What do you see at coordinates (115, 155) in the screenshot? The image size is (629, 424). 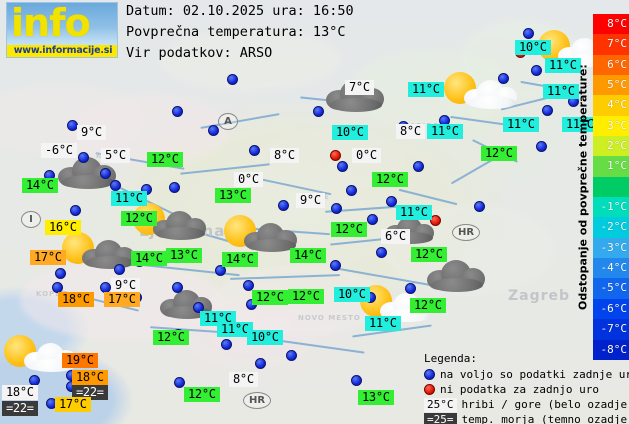 I see `temperature-label: 5°C` at bounding box center [115, 155].